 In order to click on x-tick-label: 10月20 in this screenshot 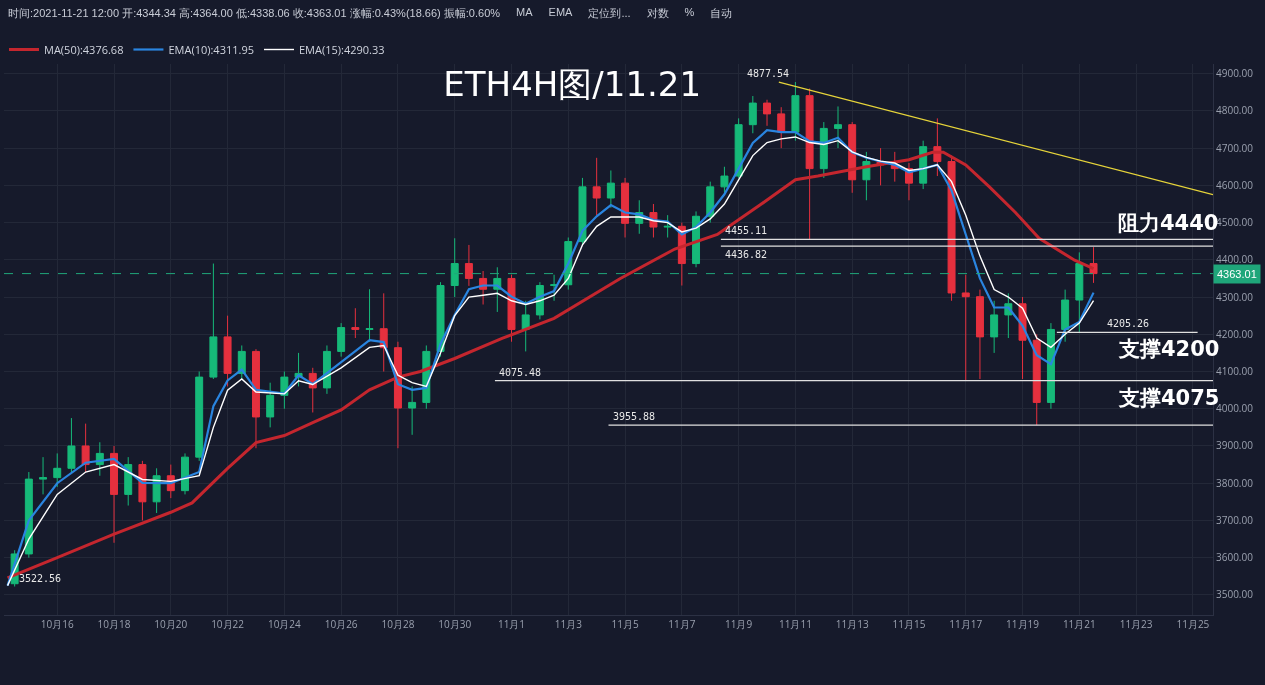, I will do `click(171, 624)`.